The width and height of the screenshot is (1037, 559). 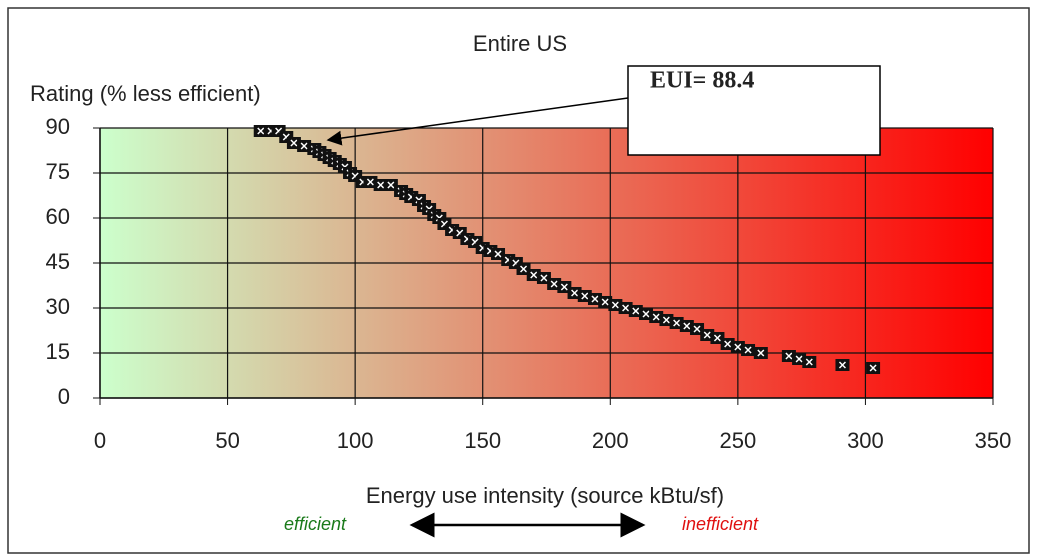 What do you see at coordinates (865, 440) in the screenshot?
I see `x-tick-label: 300` at bounding box center [865, 440].